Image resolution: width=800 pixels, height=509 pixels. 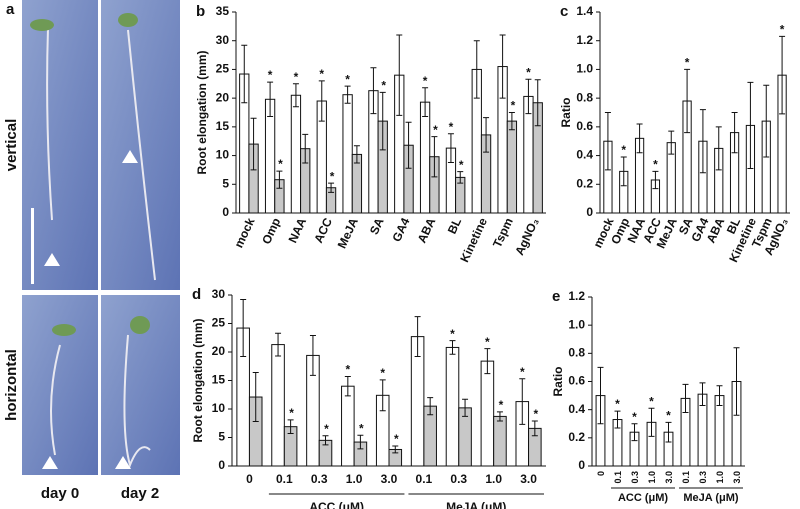 What do you see at coordinates (584, 11) in the screenshot?
I see `y-tick-label: 1.4` at bounding box center [584, 11].